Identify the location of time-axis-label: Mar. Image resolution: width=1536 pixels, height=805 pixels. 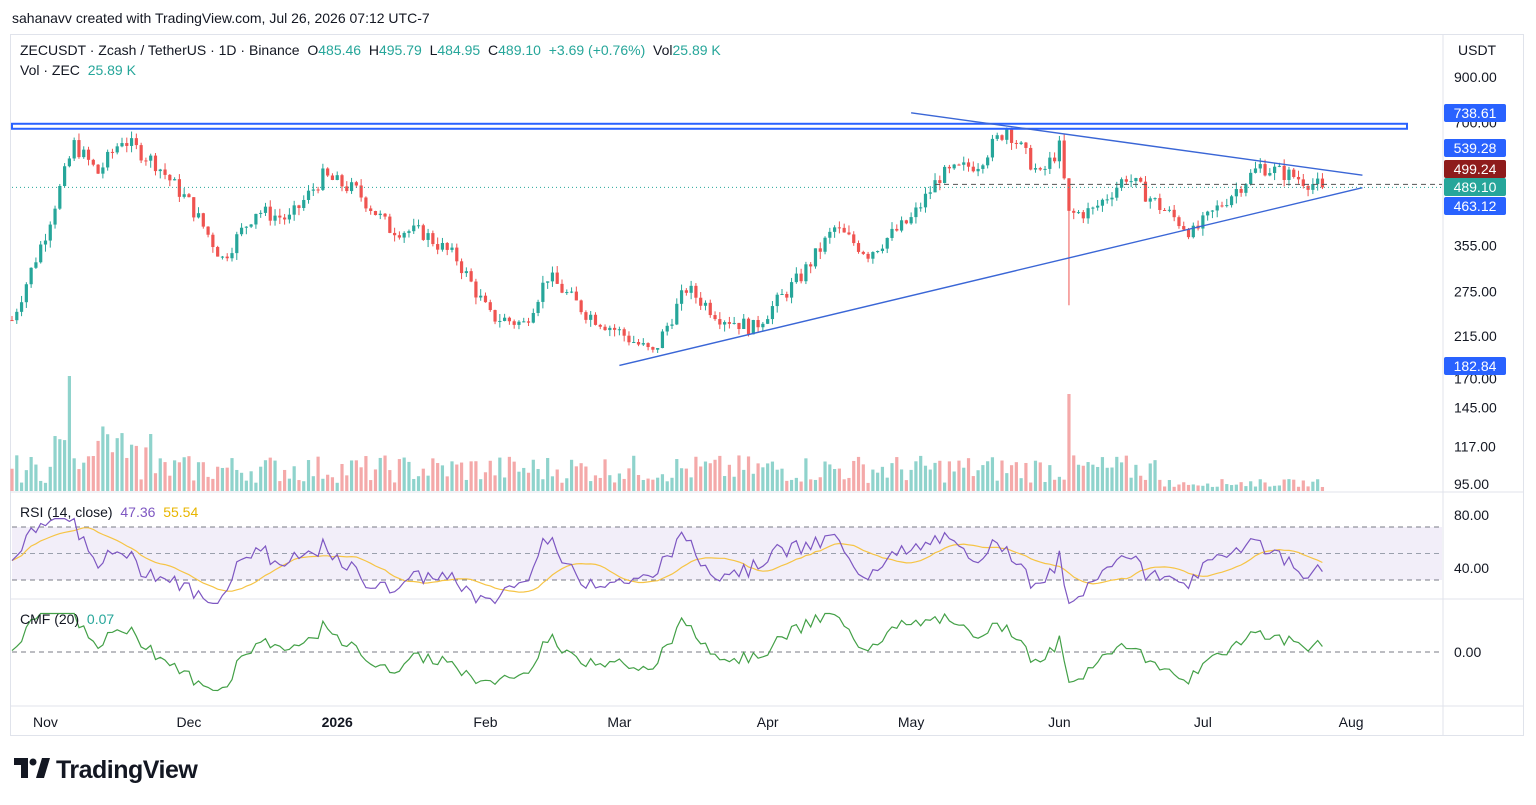
(619, 722).